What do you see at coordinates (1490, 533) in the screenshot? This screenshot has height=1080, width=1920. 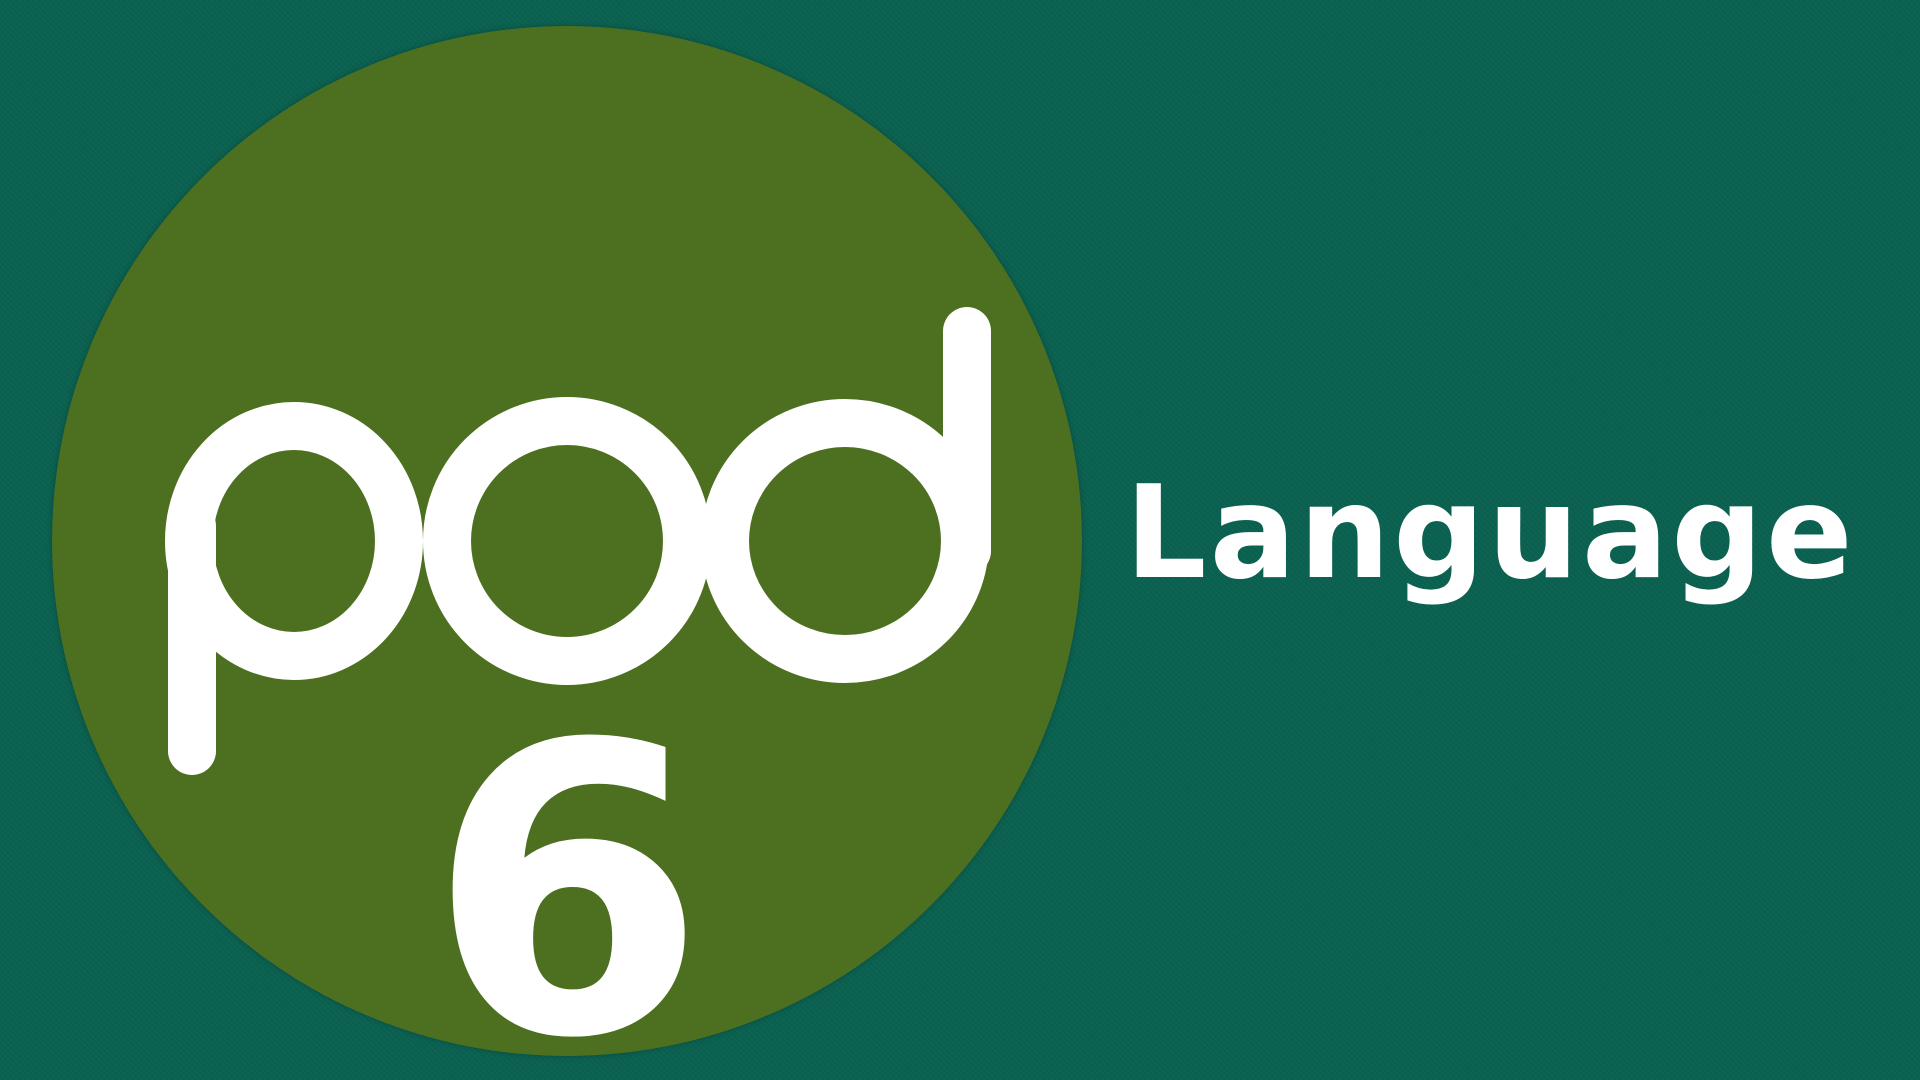 I see `page-title: Language` at bounding box center [1490, 533].